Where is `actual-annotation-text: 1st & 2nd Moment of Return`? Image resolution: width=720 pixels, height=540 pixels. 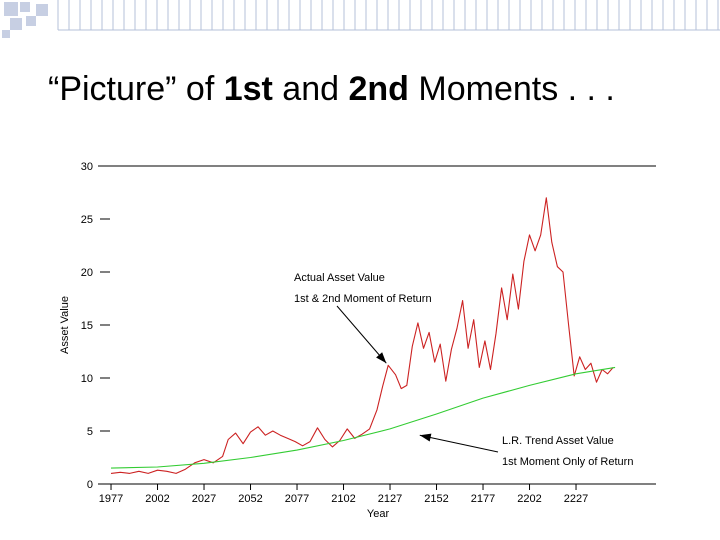 actual-annotation-text: 1st & 2nd Moment of Return is located at coordinates (363, 299).